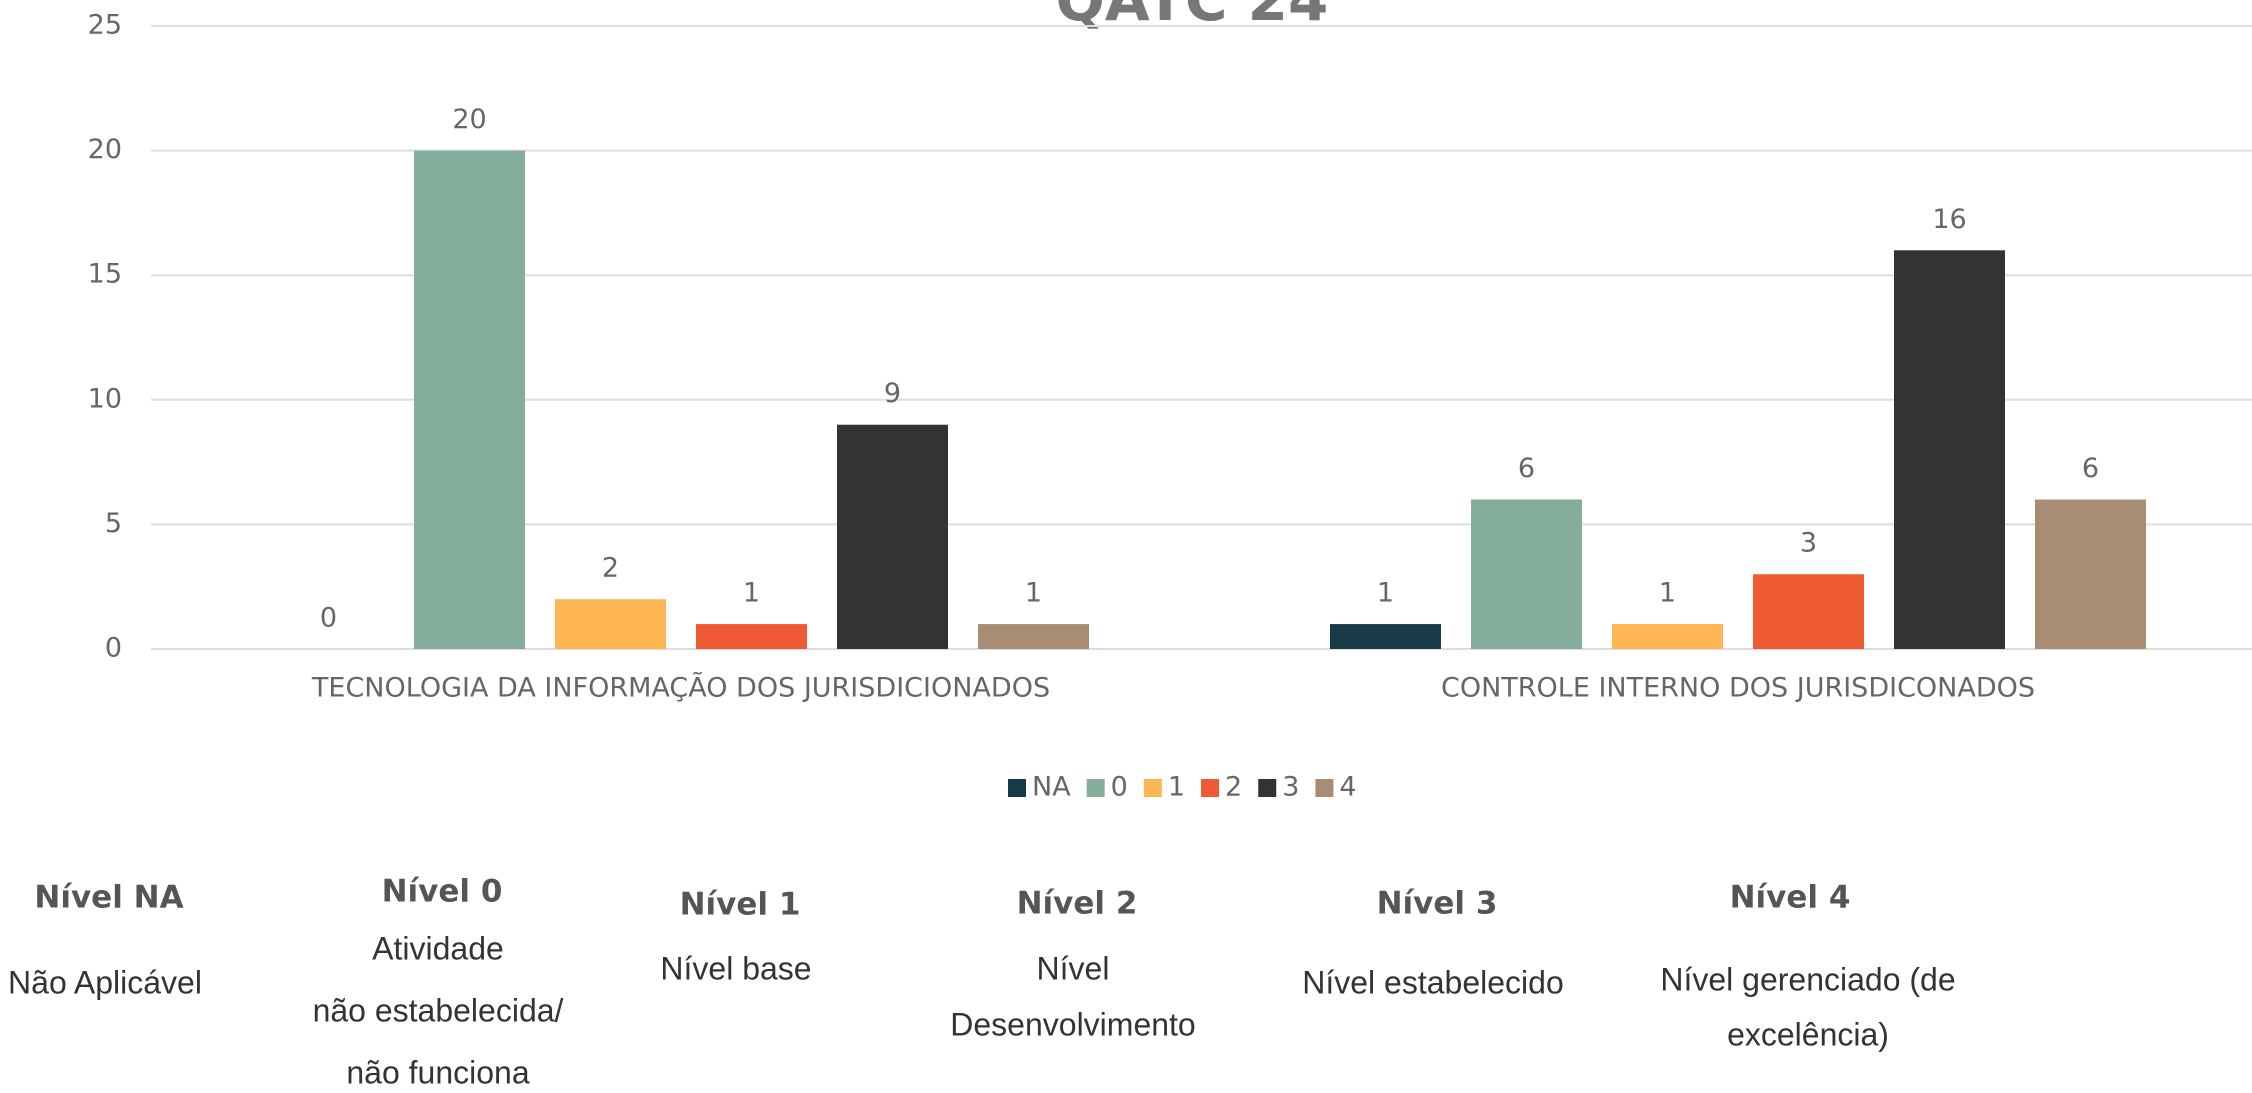 This screenshot has width=2252, height=1093. I want to click on legend-label: 4, so click(1347, 787).